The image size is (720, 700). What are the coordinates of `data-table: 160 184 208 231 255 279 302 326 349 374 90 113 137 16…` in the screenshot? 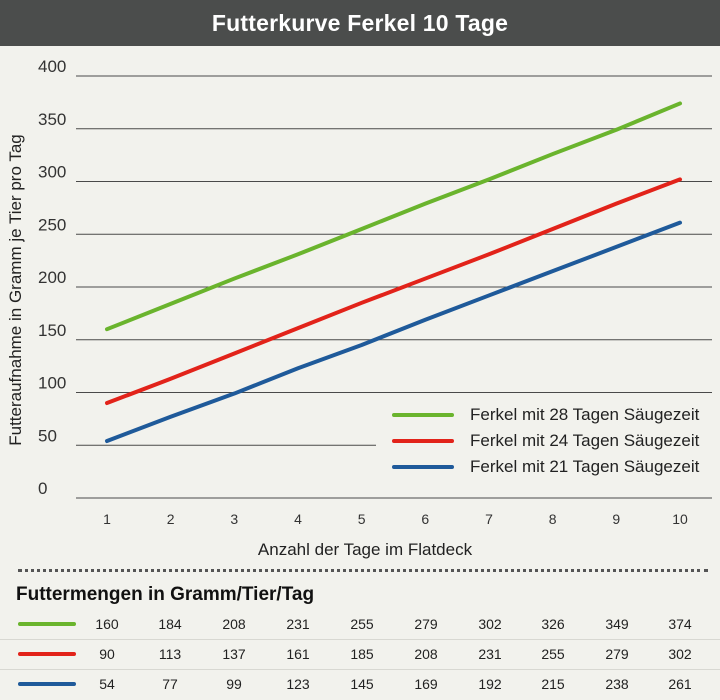 It's located at (360, 654).